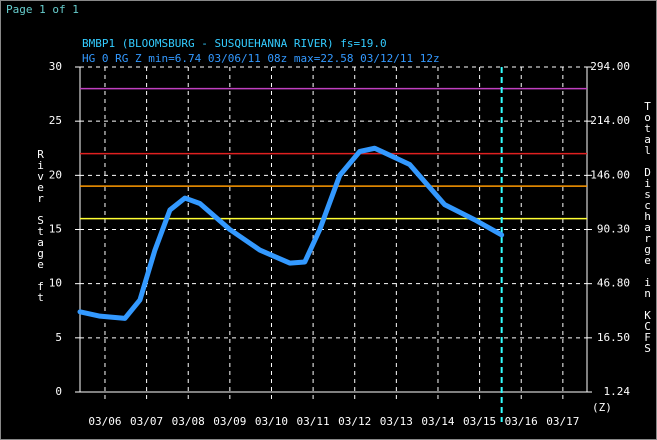  I want to click on x-tick-label: 03/17, so click(562, 421).